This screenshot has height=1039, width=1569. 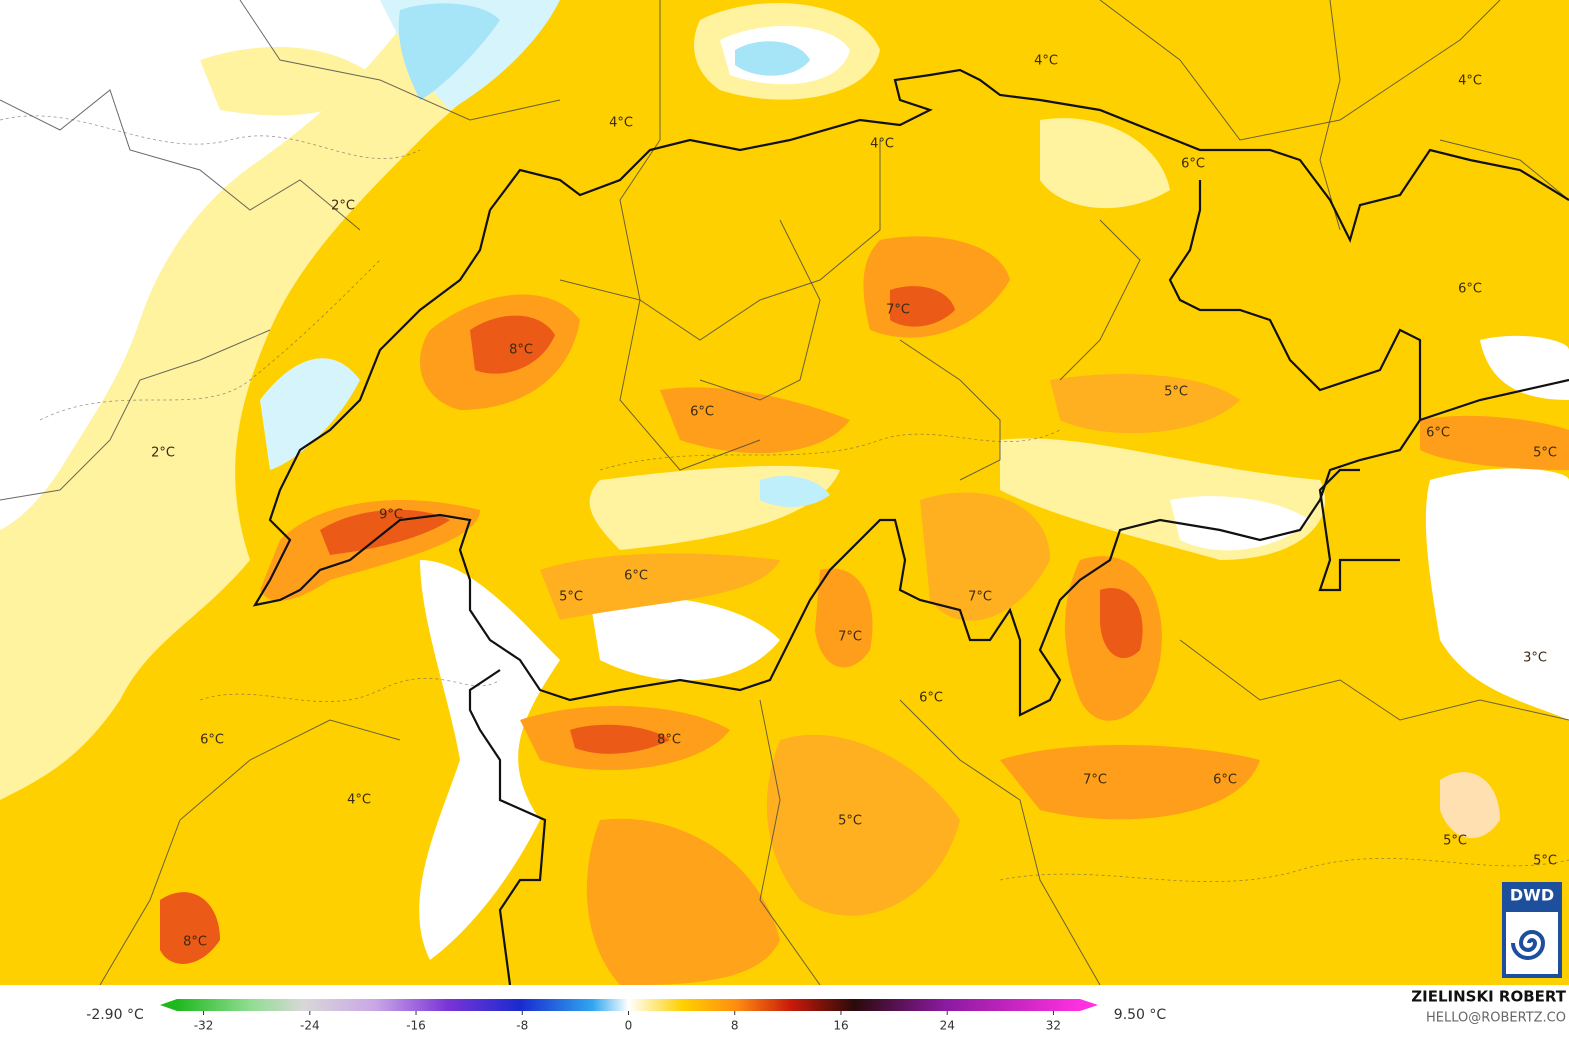 What do you see at coordinates (626, 1016) in the screenshot?
I see `colorbar: -2.90 °C 9.50 °C -32 -24 -16 -8 0 8 16 24 32` at bounding box center [626, 1016].